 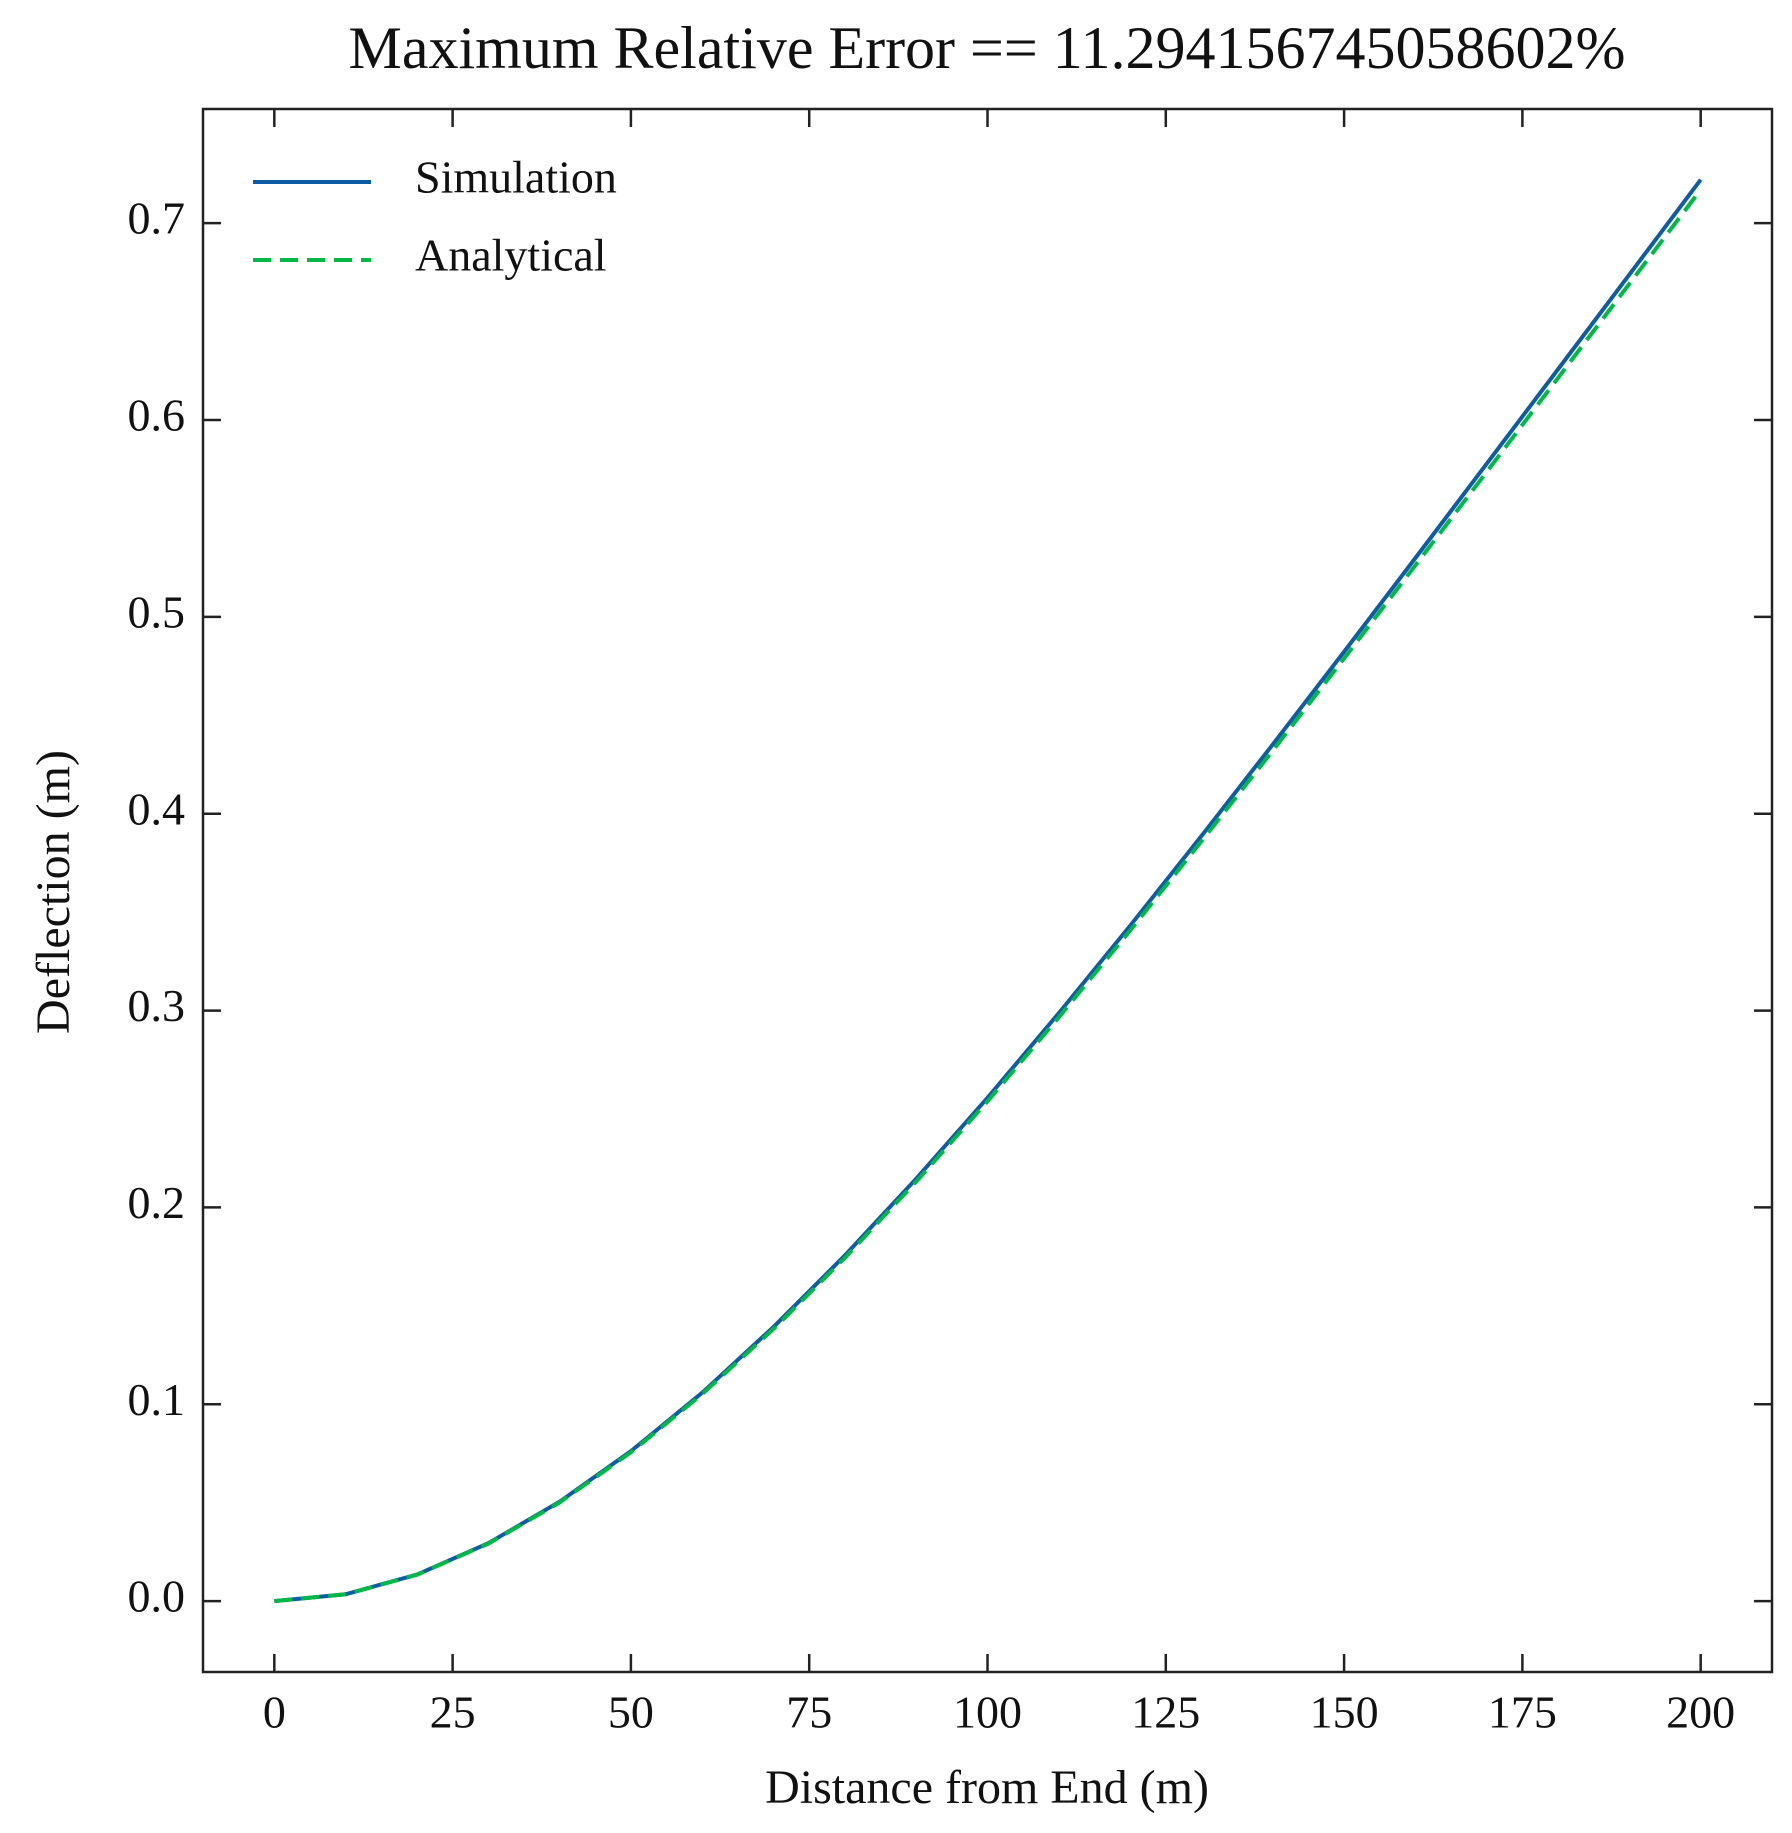 I want to click on y-tick-label: 0.4, so click(x=157, y=808).